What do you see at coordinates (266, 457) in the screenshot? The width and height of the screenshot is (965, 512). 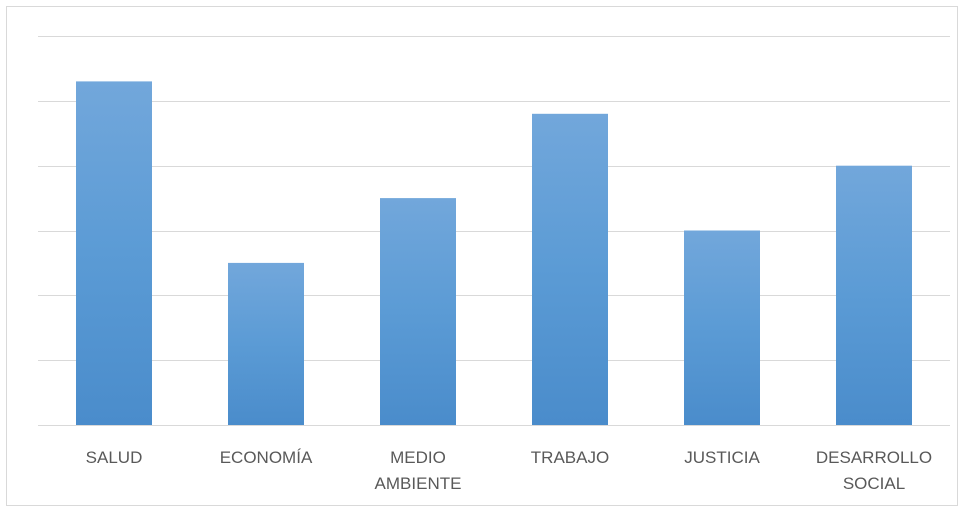 I see `x-tick-label: ECONOMÍA` at bounding box center [266, 457].